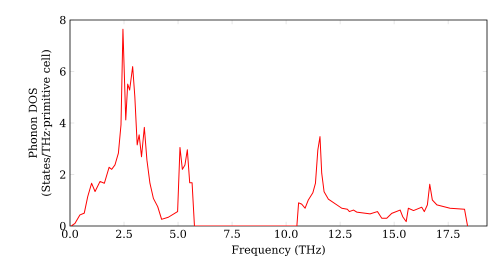  I want to click on x-tick-label: 0.0, so click(70, 234).